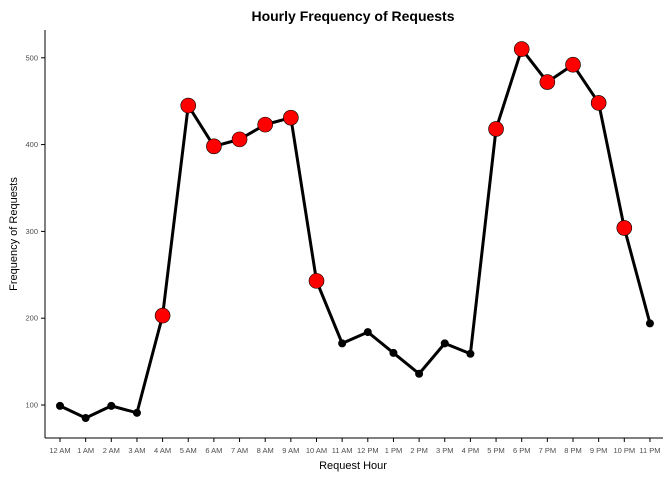 This screenshot has width=672, height=480. What do you see at coordinates (316, 450) in the screenshot?
I see `x-tick-label: 10 AM` at bounding box center [316, 450].